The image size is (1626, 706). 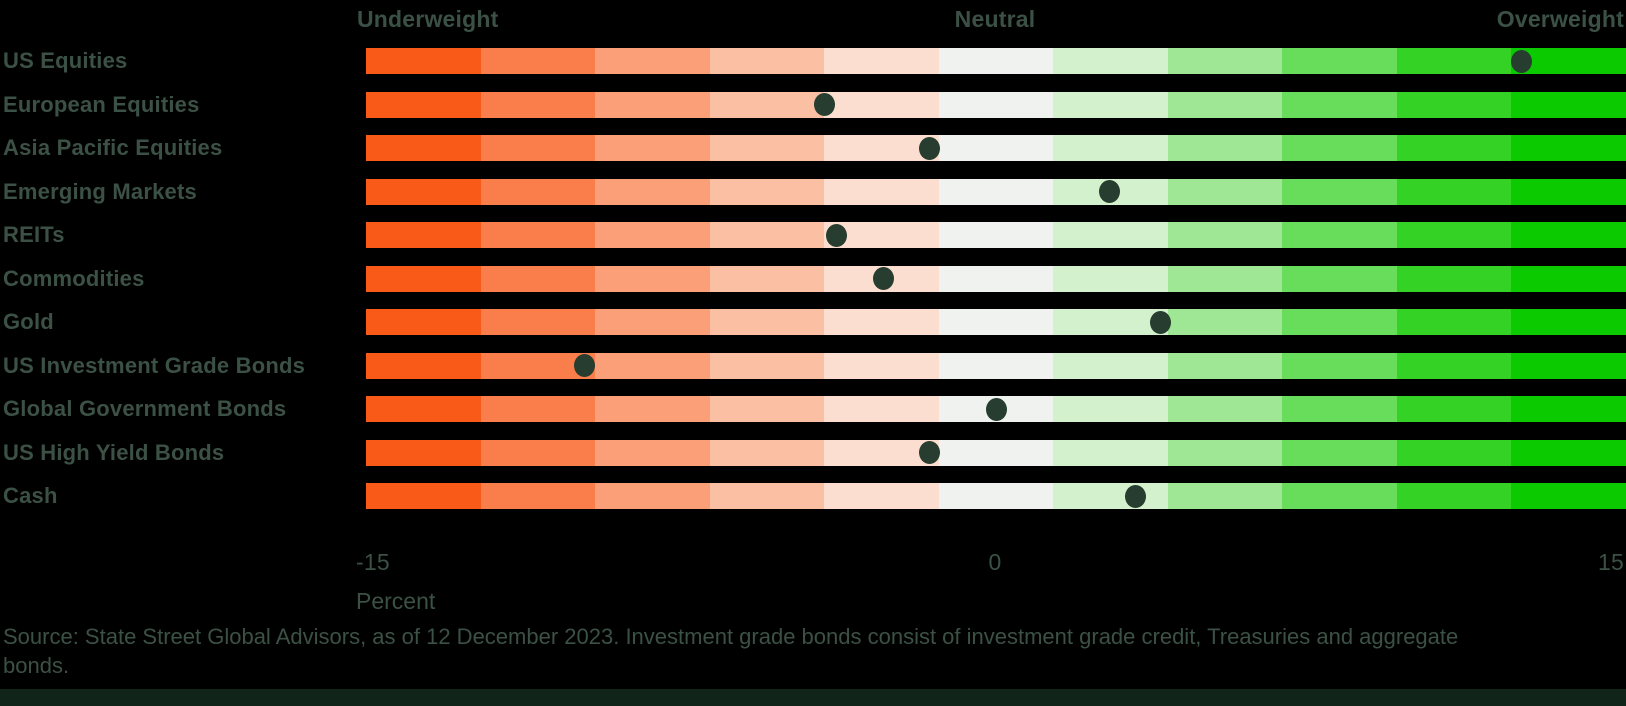 What do you see at coordinates (813, 61) in the screenshot?
I see `asset-row: US Equities` at bounding box center [813, 61].